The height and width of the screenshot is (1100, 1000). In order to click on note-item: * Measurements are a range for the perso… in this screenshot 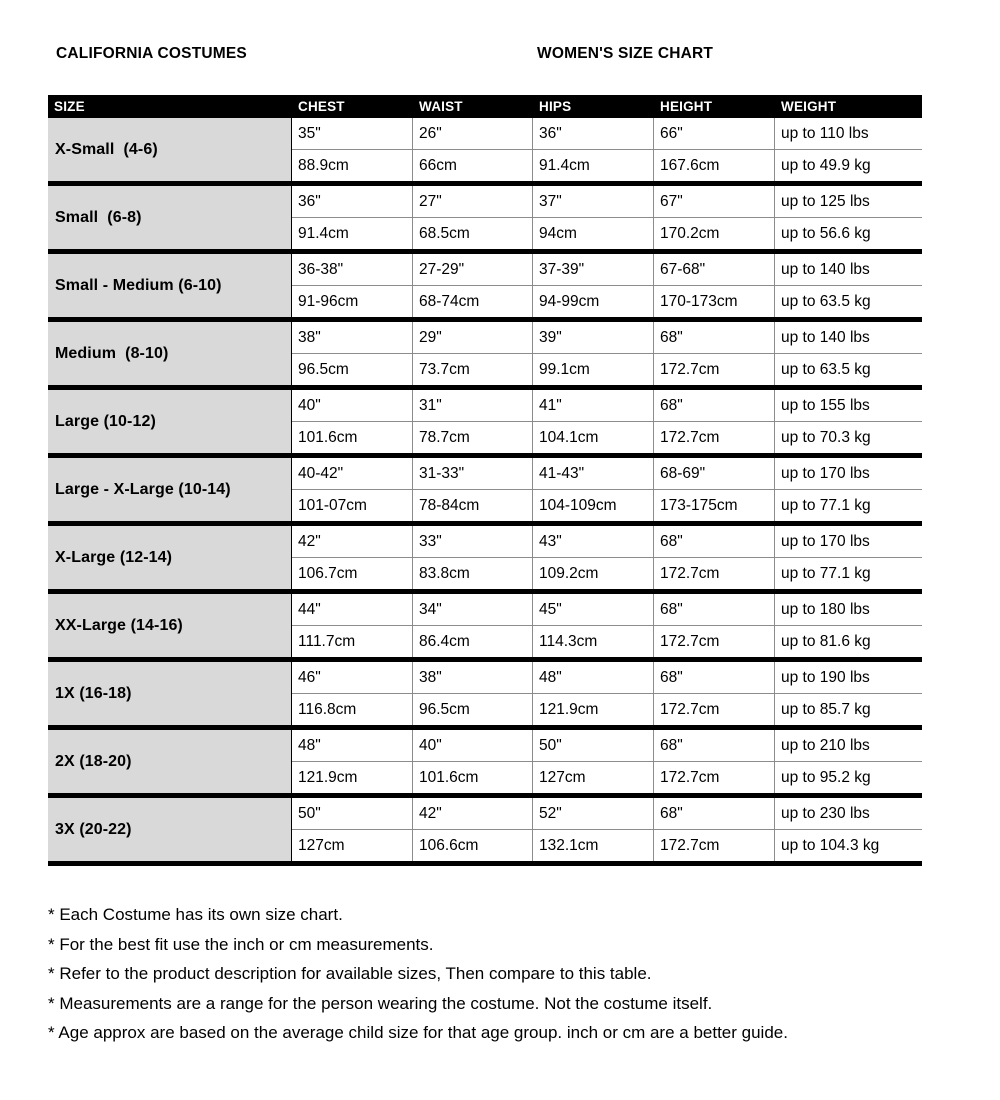, I will do `click(380, 1003)`.